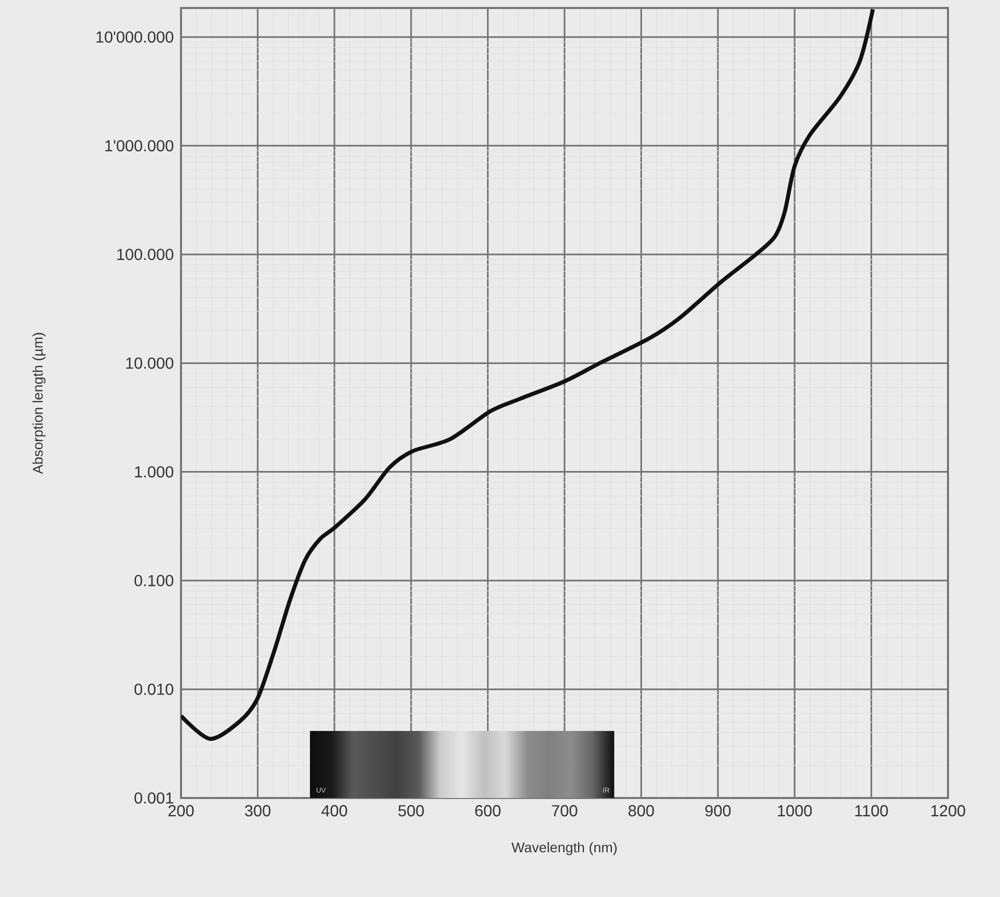 This screenshot has height=897, width=1000. What do you see at coordinates (334, 810) in the screenshot?
I see `x-tick-label: 400` at bounding box center [334, 810].